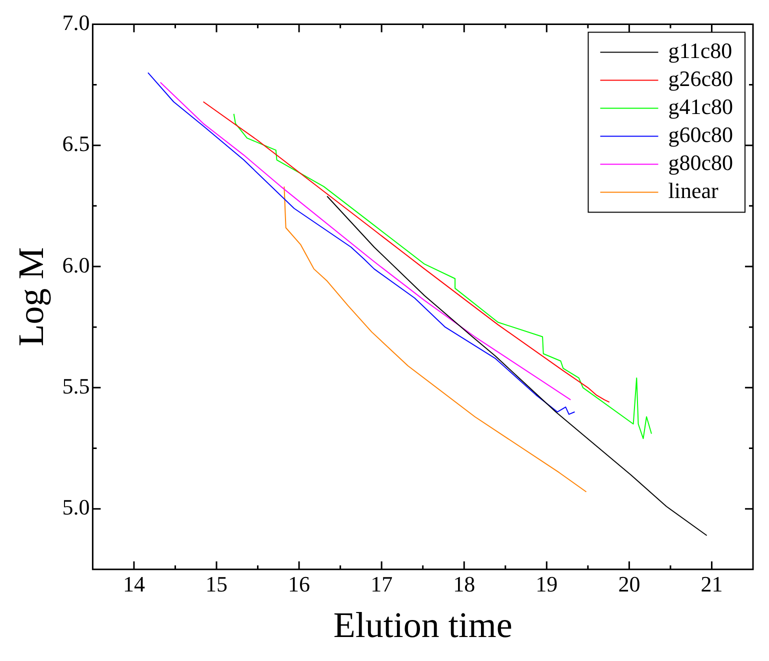  What do you see at coordinates (31, 296) in the screenshot?
I see `y-axis-title: Log M` at bounding box center [31, 296].